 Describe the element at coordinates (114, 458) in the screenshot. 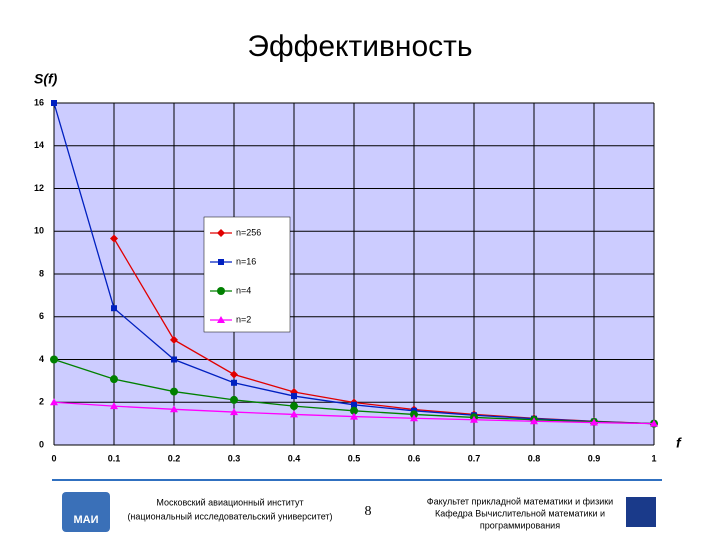

I see `x-tick-label: 0.1` at that location.